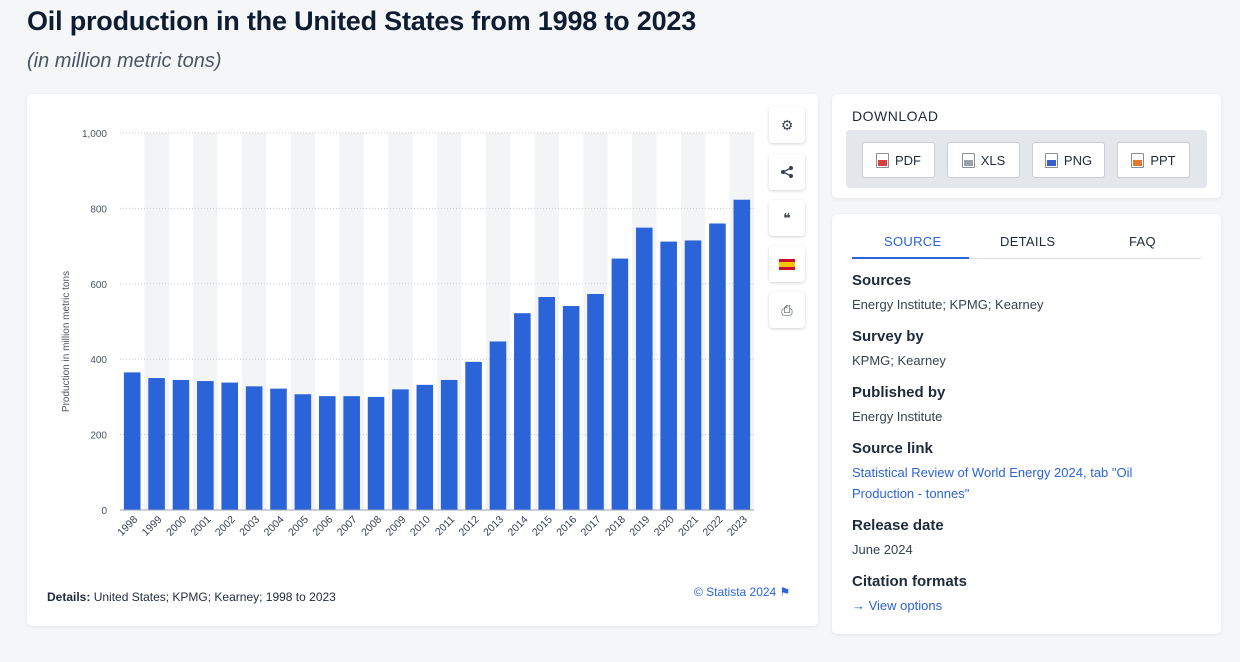 The image size is (1240, 662). Describe the element at coordinates (298, 526) in the screenshot. I see `x-tick-label: 2005` at that location.